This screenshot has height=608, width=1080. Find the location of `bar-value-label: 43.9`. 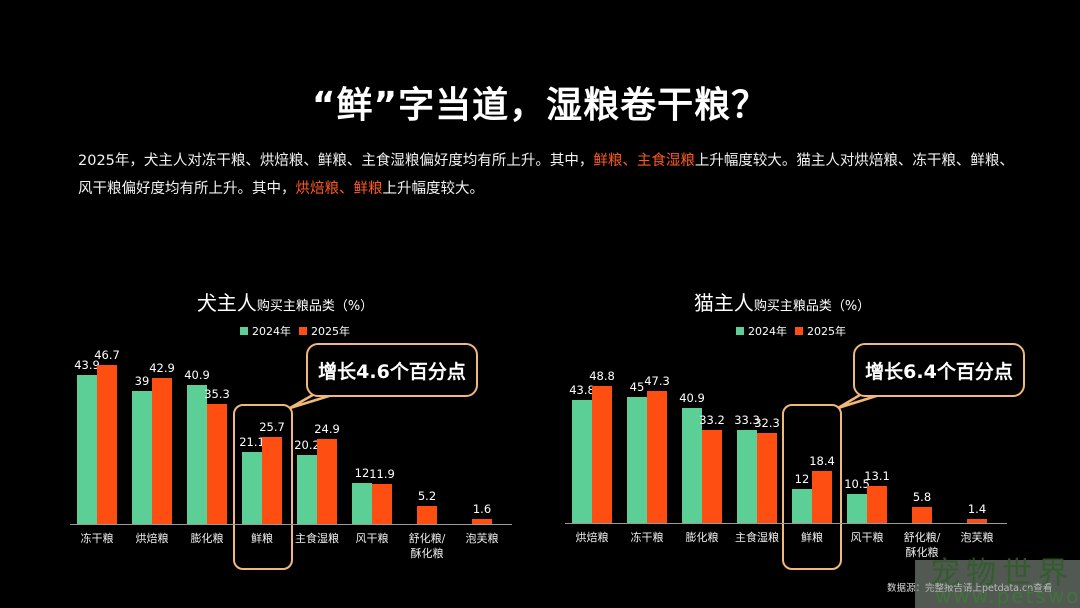

bar-value-label: 43.9 is located at coordinates (87, 364).